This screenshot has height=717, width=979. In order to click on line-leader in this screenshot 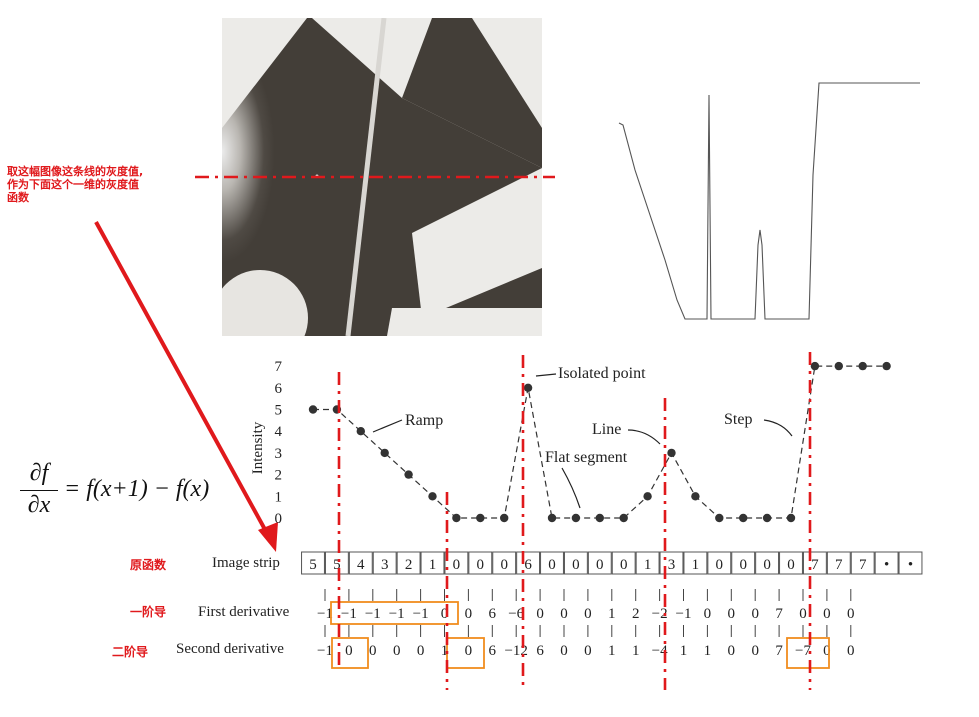, I will do `click(644, 437)`.